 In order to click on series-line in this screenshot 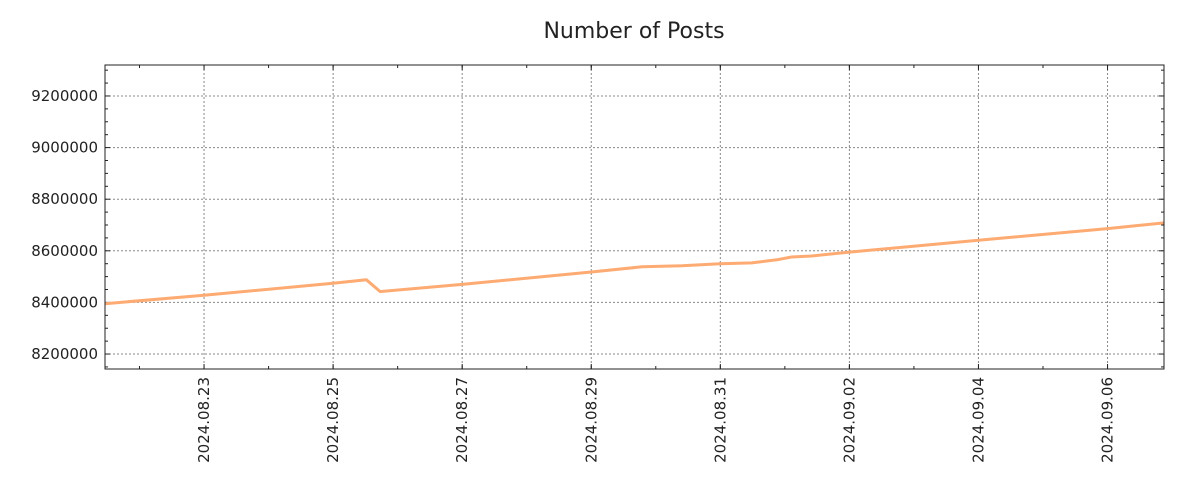, I will do `click(634, 263)`.